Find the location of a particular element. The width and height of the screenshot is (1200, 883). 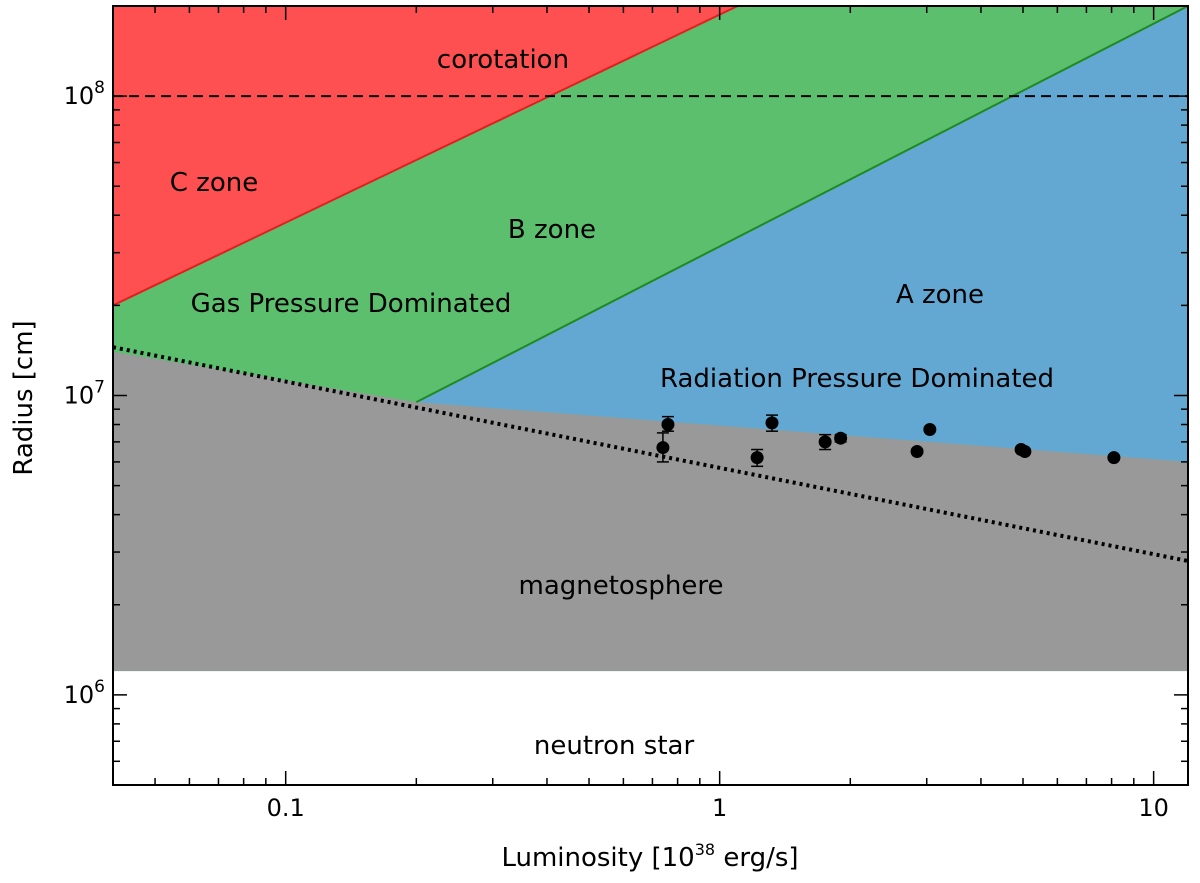

y-tick-label: 10⁸ is located at coordinates (84, 94).